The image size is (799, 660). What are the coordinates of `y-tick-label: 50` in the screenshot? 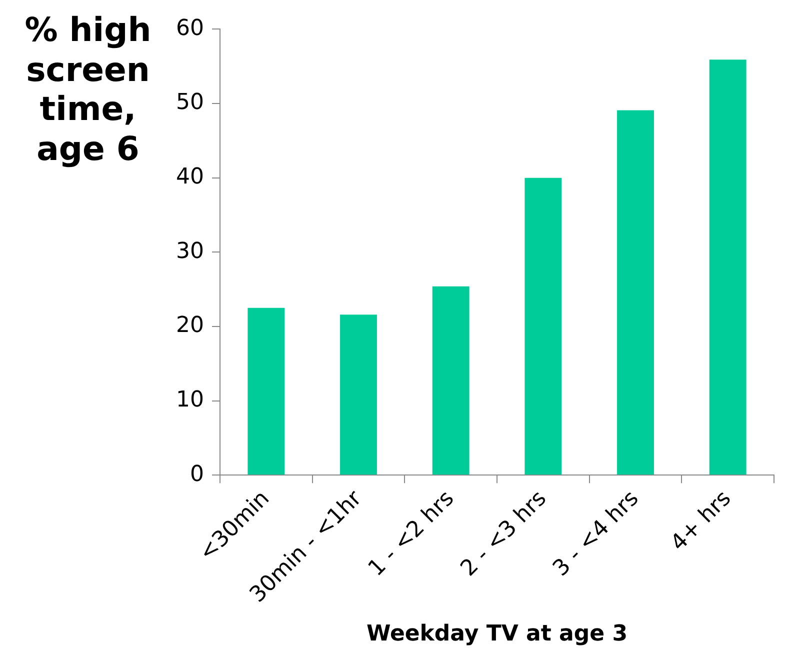 It's located at (190, 103).